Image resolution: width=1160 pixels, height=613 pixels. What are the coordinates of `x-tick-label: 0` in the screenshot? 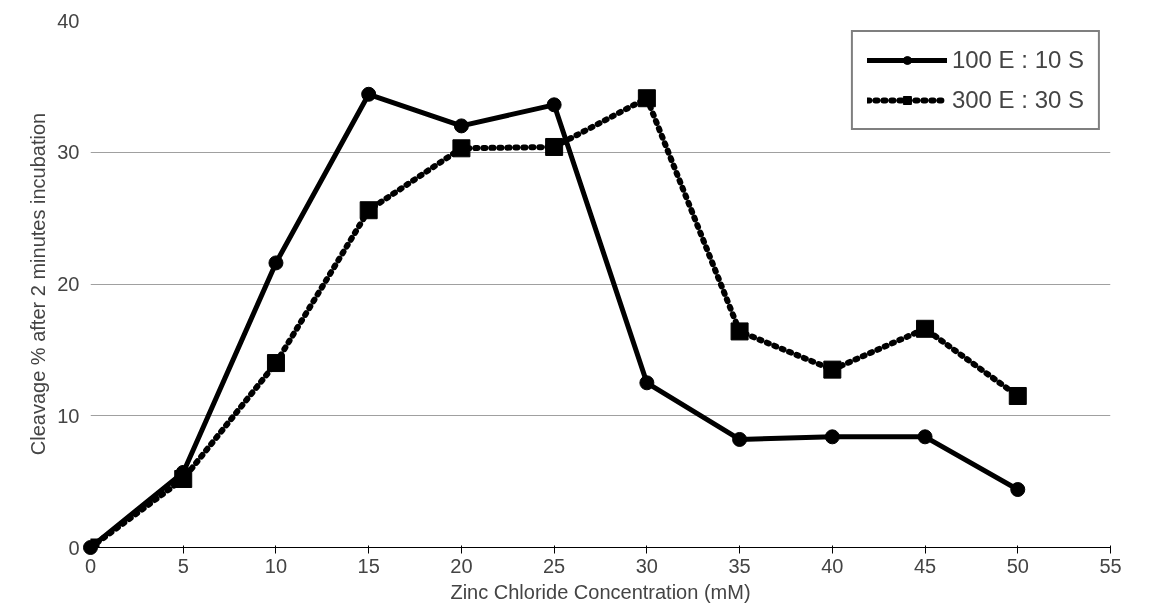 It's located at (90, 565).